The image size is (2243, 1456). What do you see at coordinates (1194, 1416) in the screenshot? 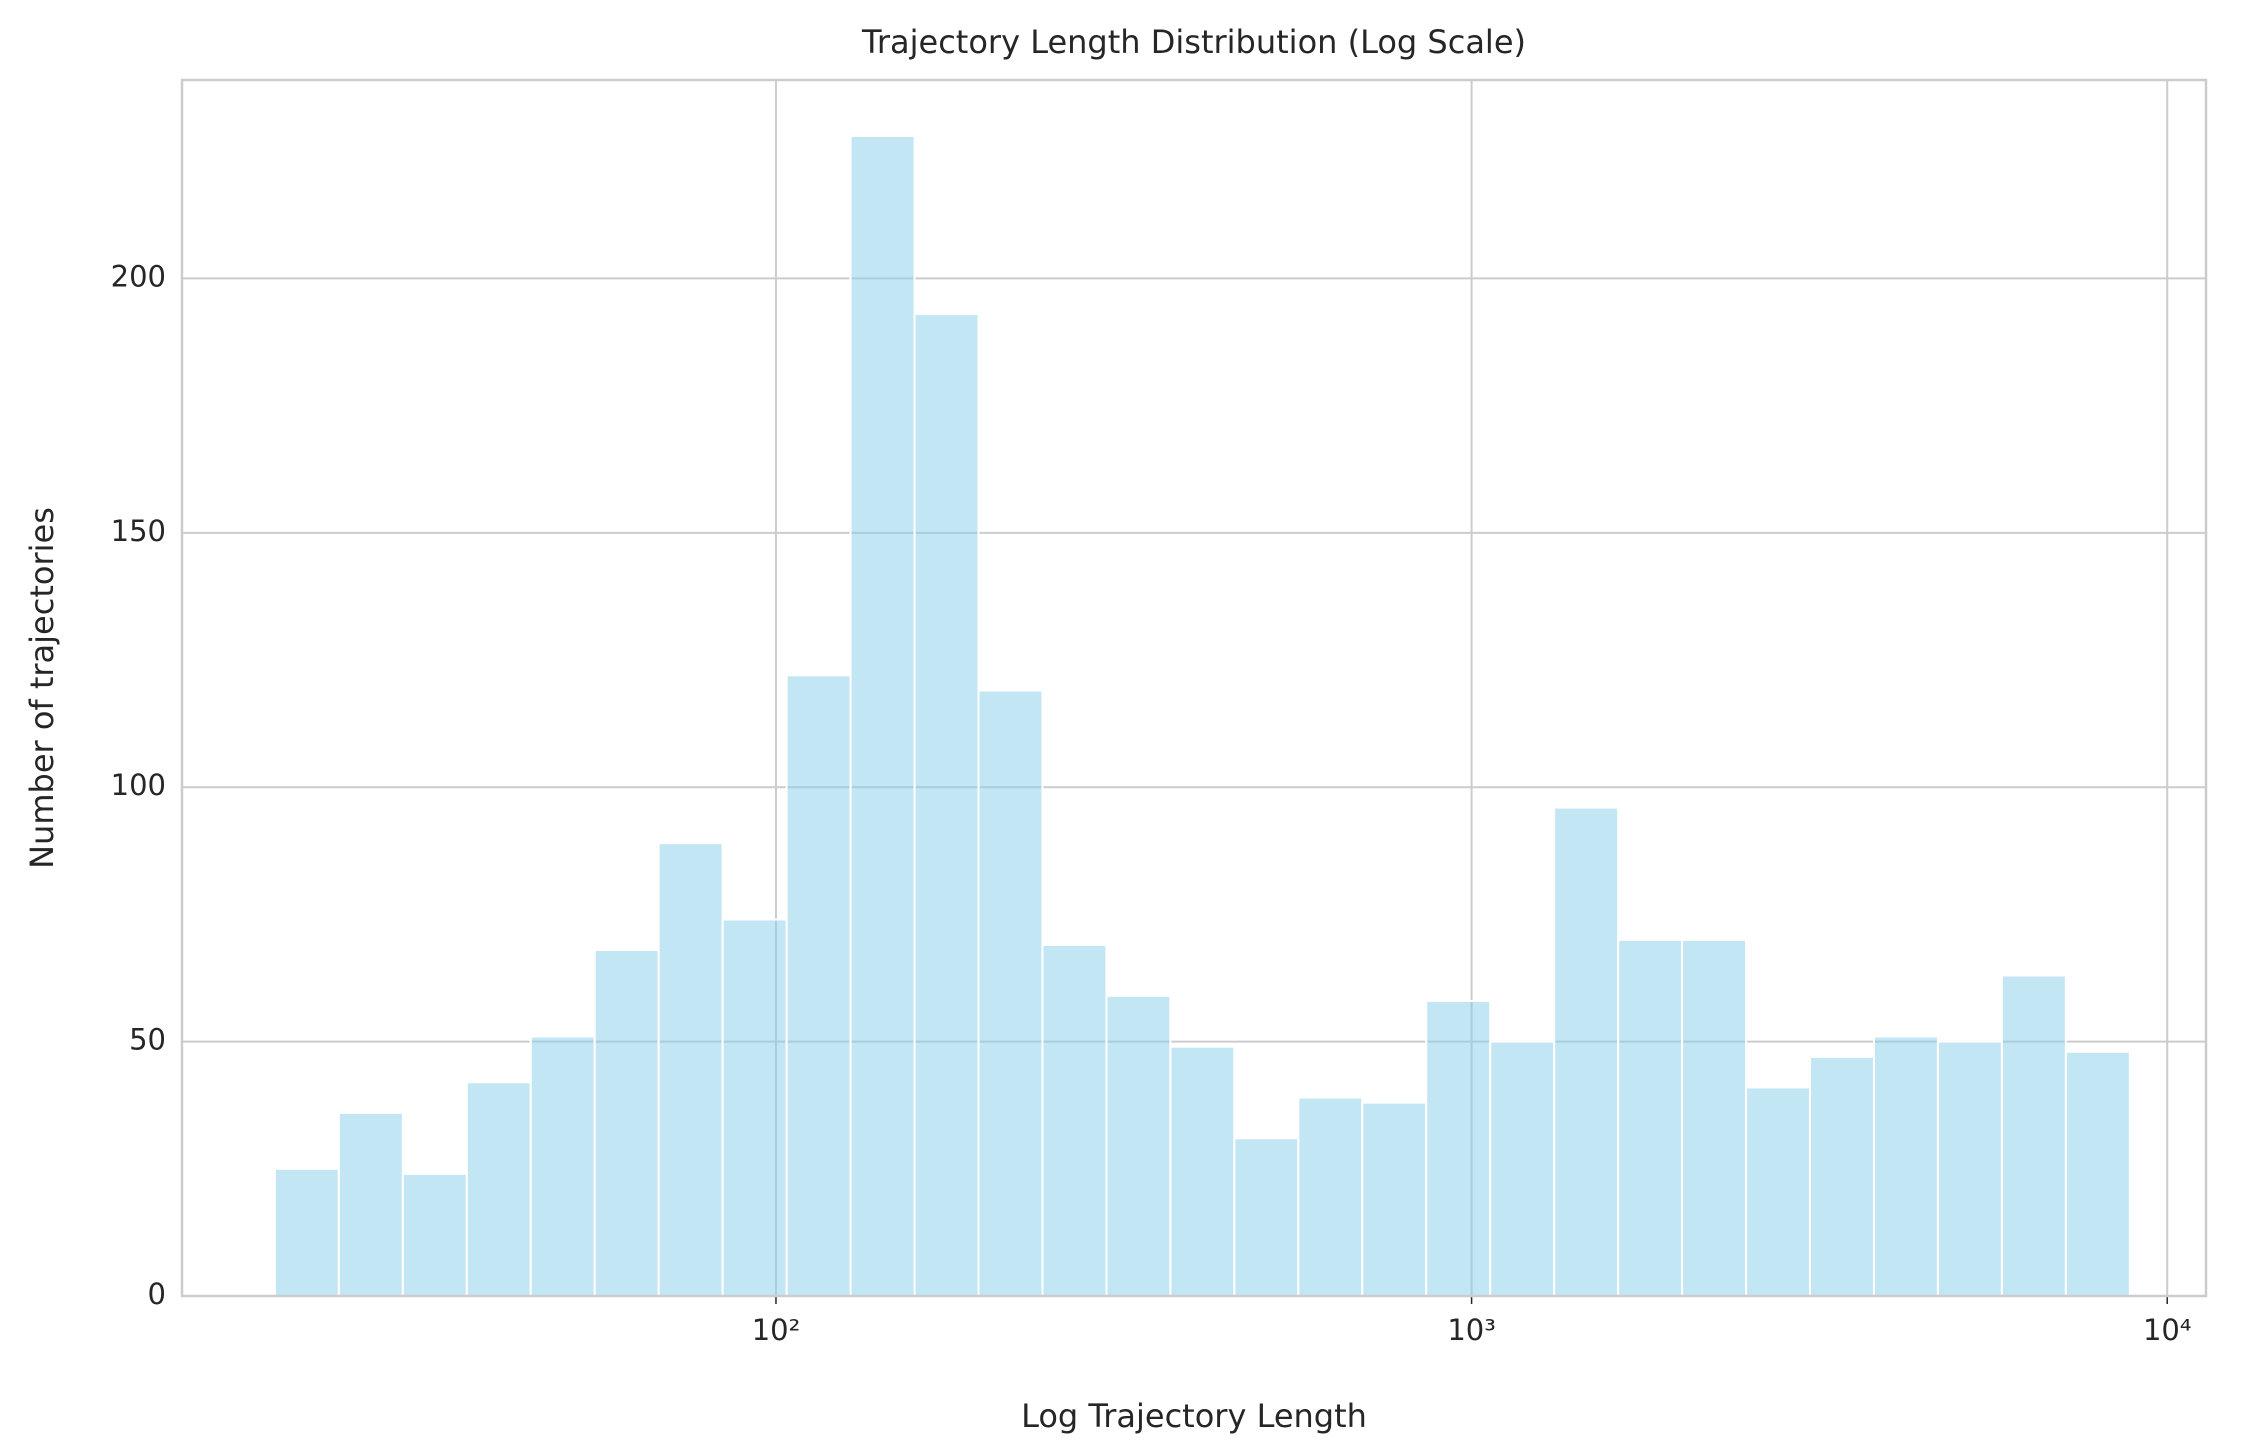
I see `x-axis-label: Log Trajectory Length` at bounding box center [1194, 1416].